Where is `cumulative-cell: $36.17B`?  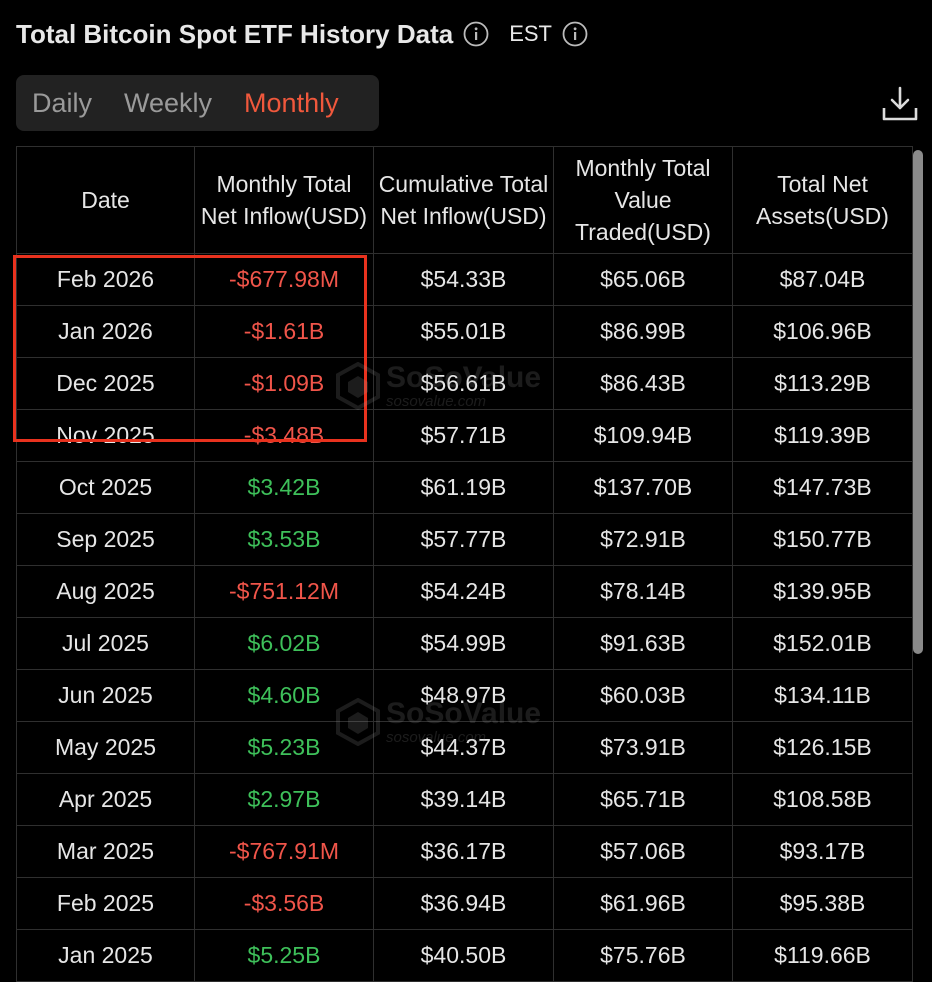
cumulative-cell: $36.17B is located at coordinates (463, 851).